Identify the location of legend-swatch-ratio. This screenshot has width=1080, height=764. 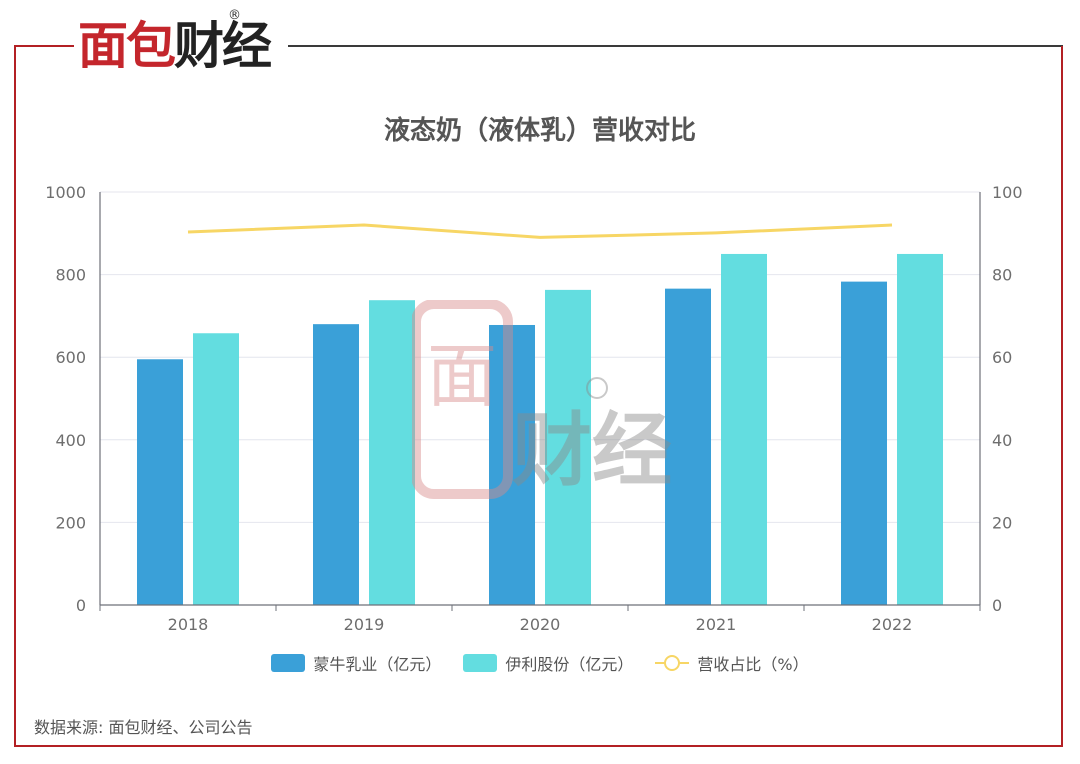
(672, 663).